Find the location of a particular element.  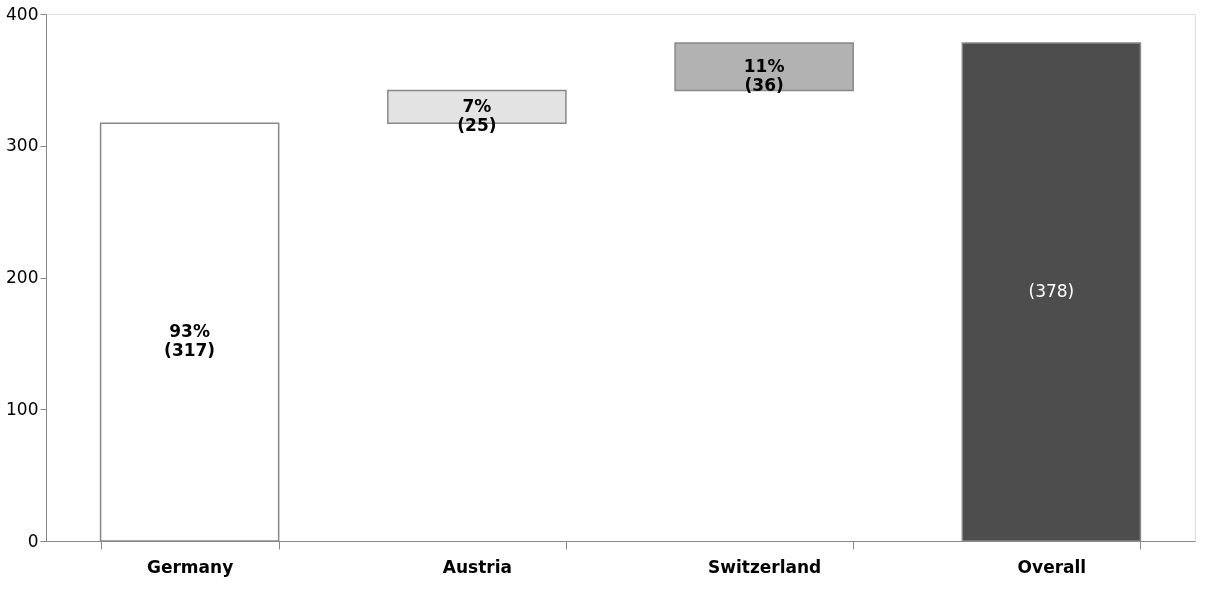

bar is located at coordinates (764, 67).